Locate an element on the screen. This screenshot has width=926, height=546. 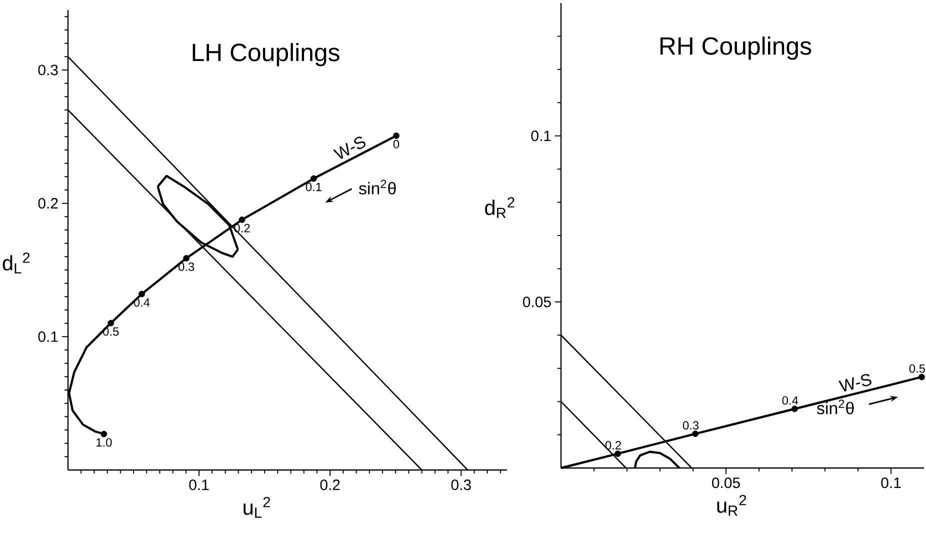
annotation: 0.5 is located at coordinates (917, 368).